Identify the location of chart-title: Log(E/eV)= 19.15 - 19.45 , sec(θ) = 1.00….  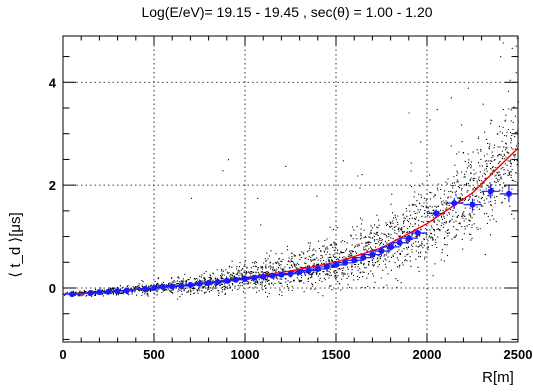
(286, 12).